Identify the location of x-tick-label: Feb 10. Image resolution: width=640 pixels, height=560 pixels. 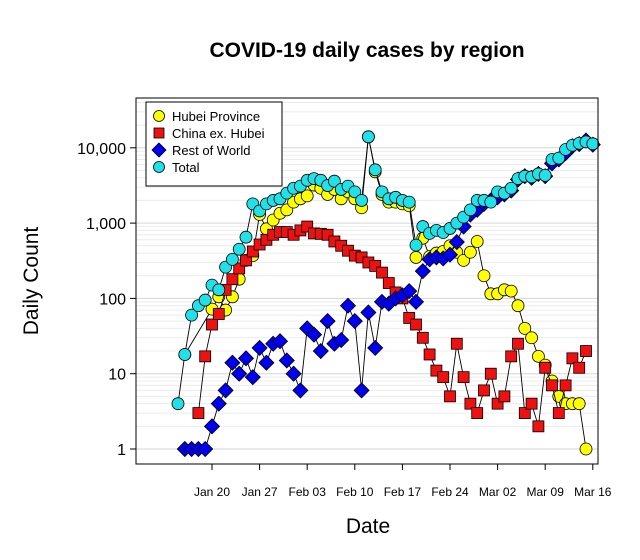
(355, 492).